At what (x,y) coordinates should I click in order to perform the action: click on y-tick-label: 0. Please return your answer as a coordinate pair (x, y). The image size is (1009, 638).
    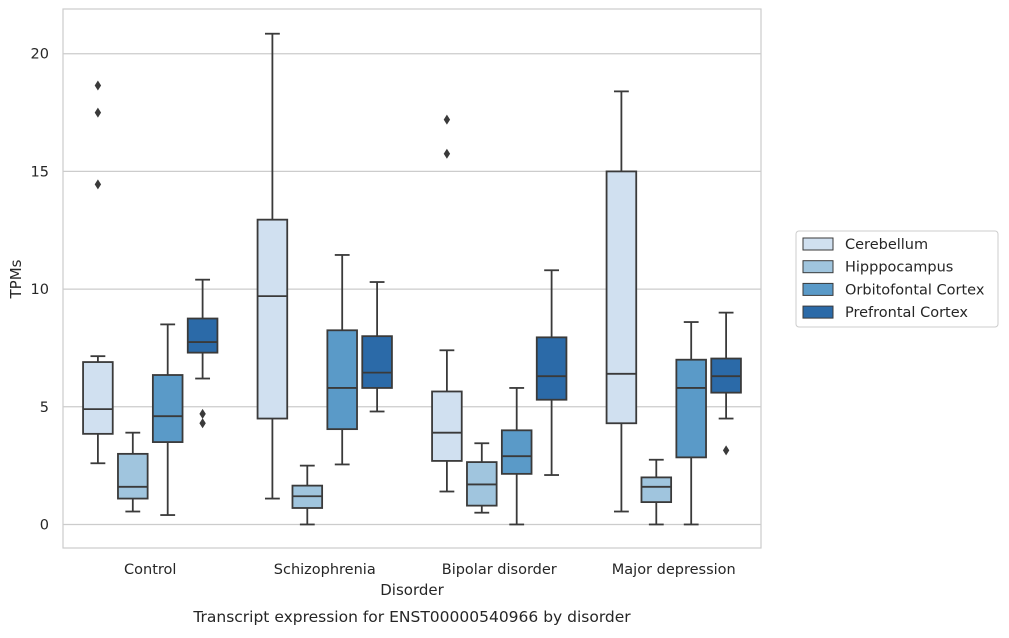
    Looking at the image, I should click on (44, 525).